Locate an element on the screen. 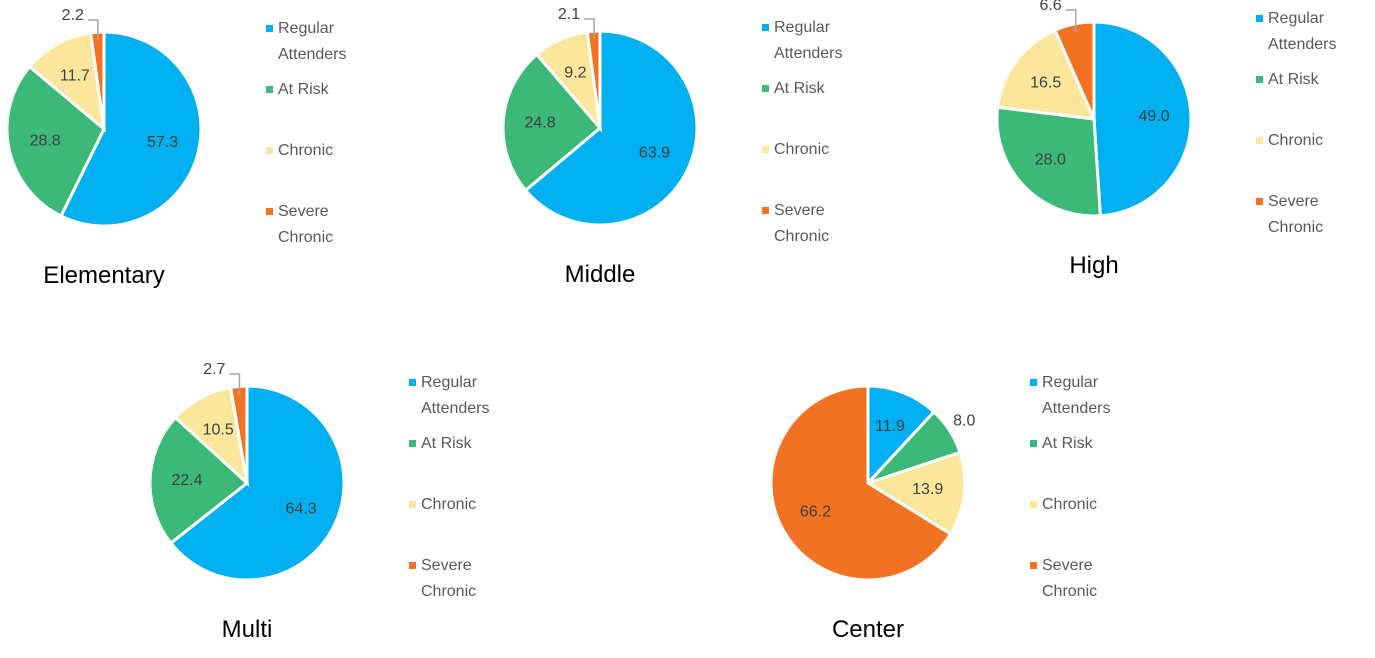  data-label: 24.8 is located at coordinates (539, 122).